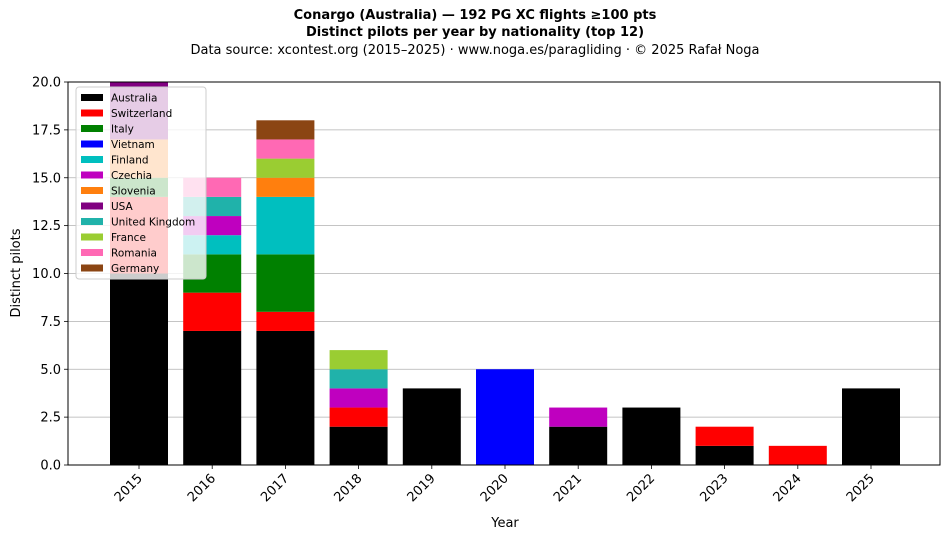  What do you see at coordinates (134, 254) in the screenshot?
I see `legend-label: Romania` at bounding box center [134, 254].